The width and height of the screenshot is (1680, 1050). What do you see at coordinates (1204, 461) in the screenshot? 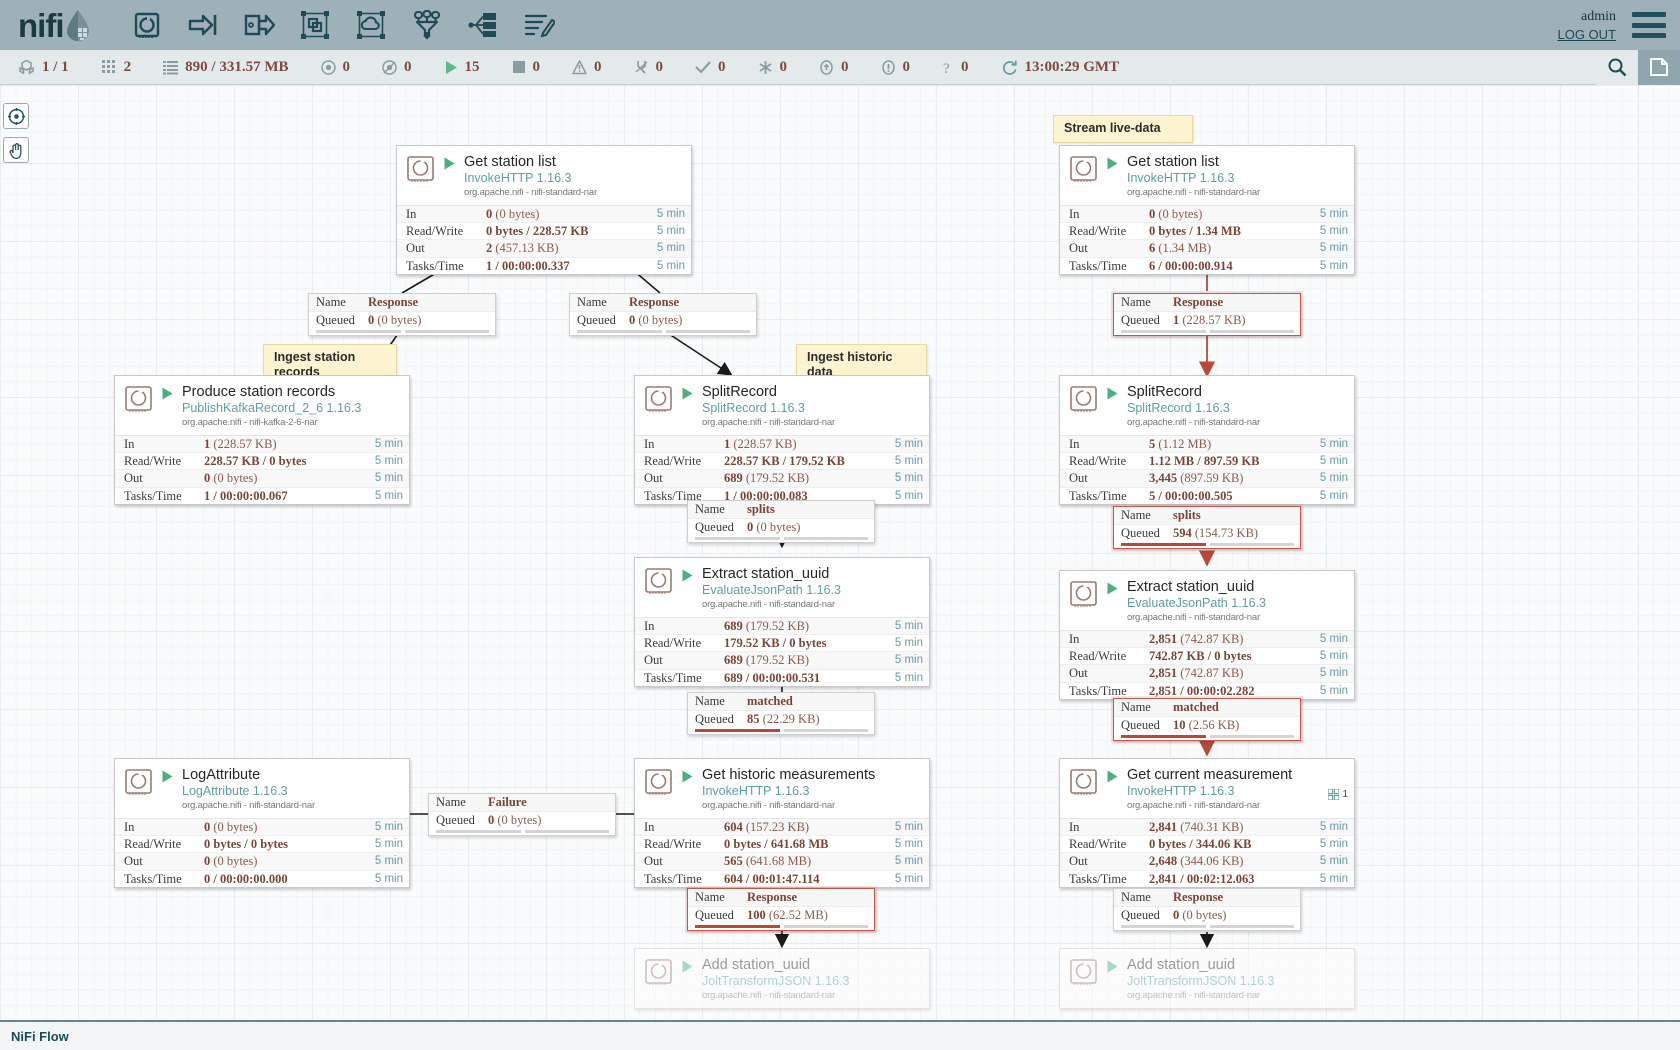
I see `stat-value: 1.12 MB / 897.59 KB` at bounding box center [1204, 461].